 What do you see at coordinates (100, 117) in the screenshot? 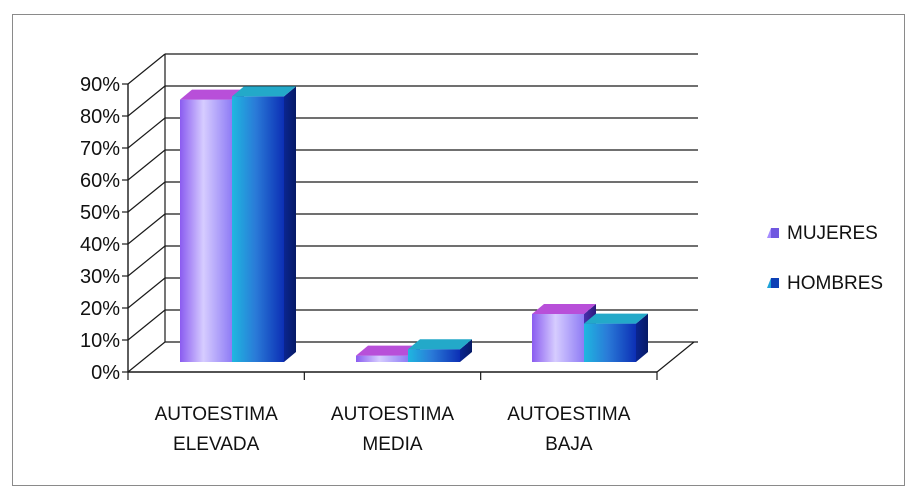
I see `y-tick-label: 80%` at bounding box center [100, 117].